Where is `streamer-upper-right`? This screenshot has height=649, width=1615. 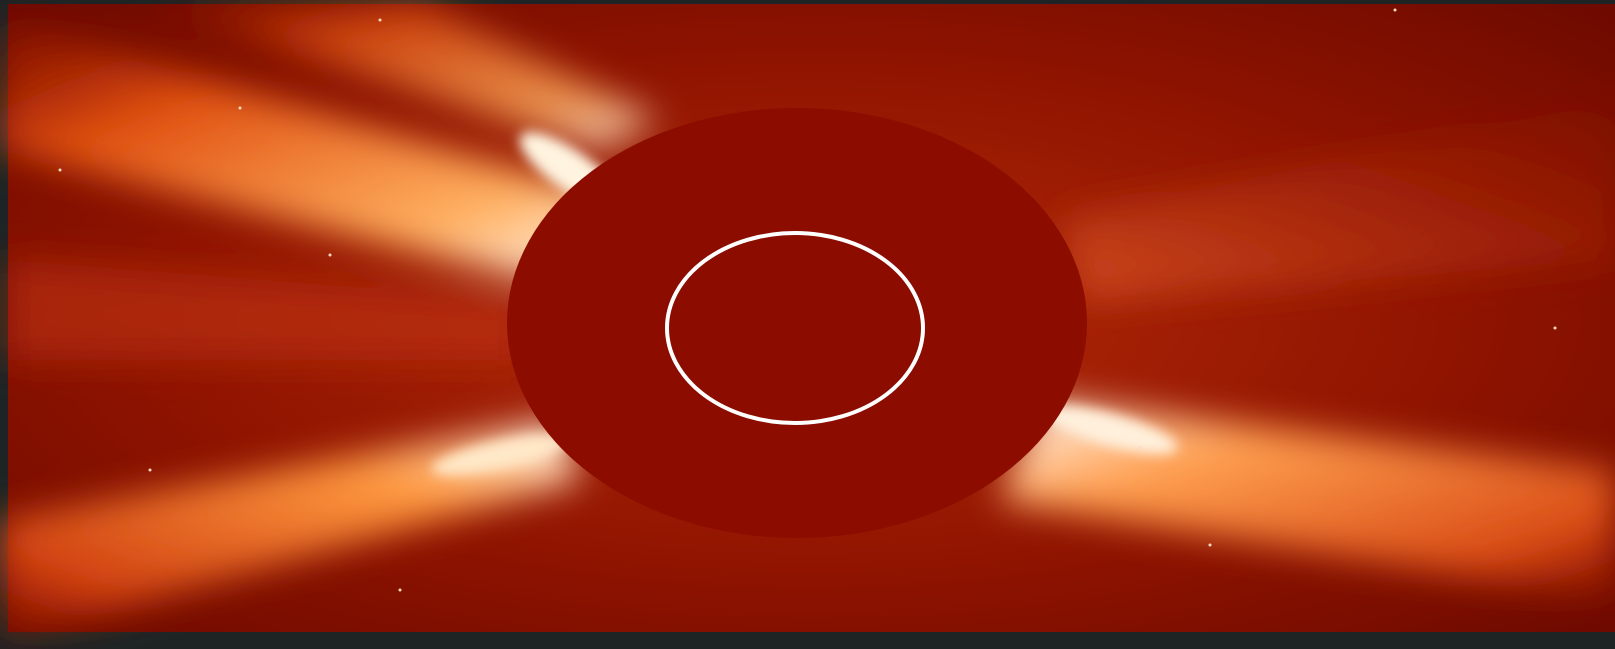
streamer-upper-right is located at coordinates (1337, 200).